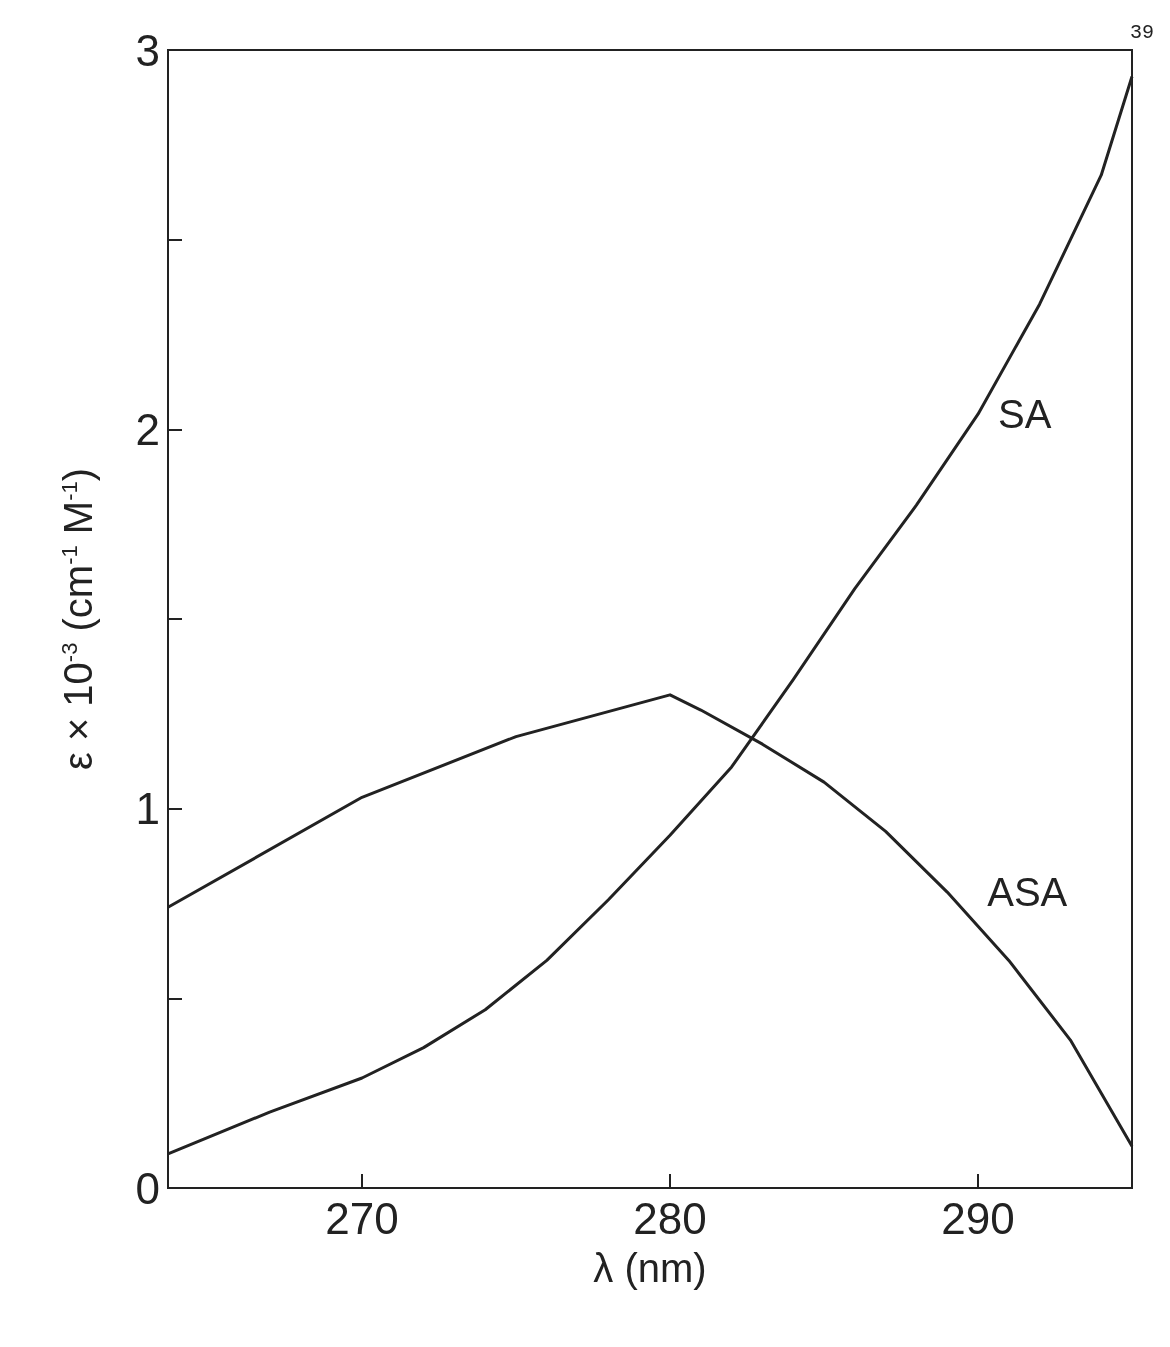 The image size is (1170, 1347). What do you see at coordinates (1025, 414) in the screenshot?
I see `series-label: SA` at bounding box center [1025, 414].